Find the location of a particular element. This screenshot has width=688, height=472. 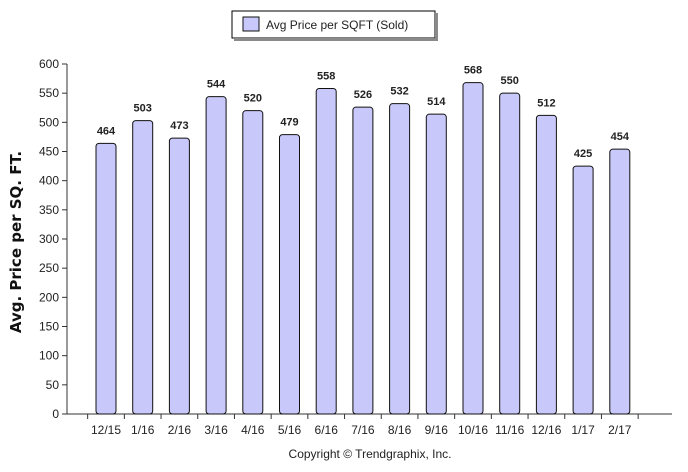

y-tick-label: 350 is located at coordinates (49, 210).